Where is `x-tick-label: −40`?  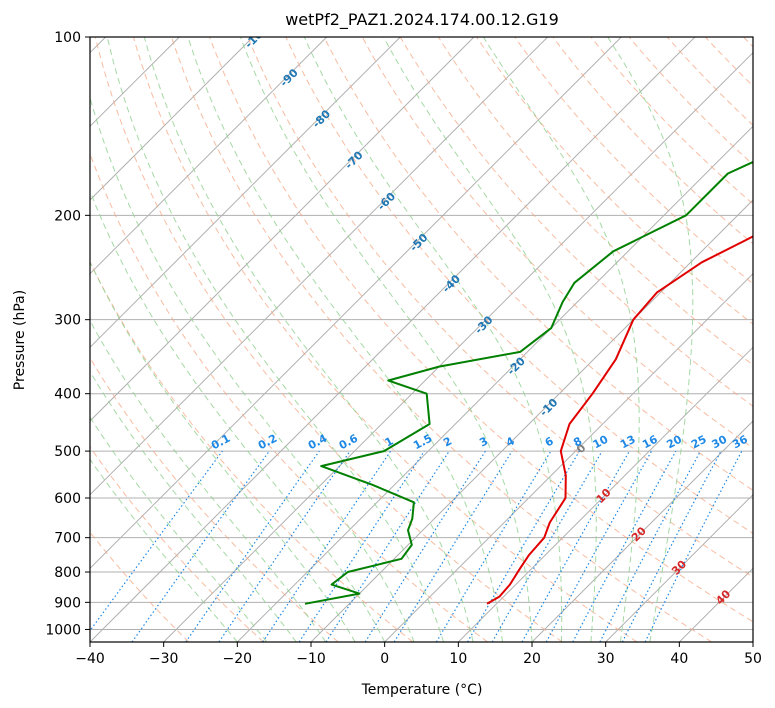
x-tick-label: −40 is located at coordinates (90, 659).